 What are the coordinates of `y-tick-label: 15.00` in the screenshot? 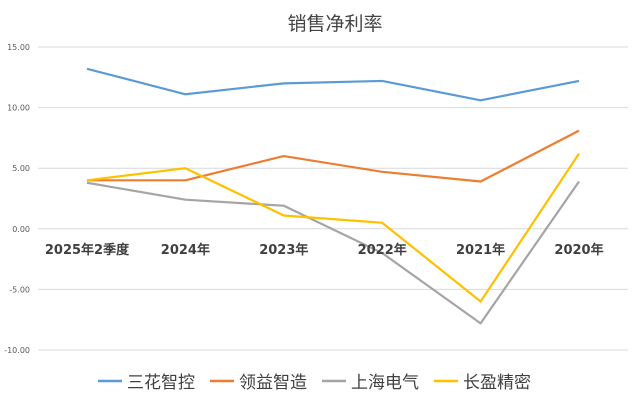 It's located at (18, 47).